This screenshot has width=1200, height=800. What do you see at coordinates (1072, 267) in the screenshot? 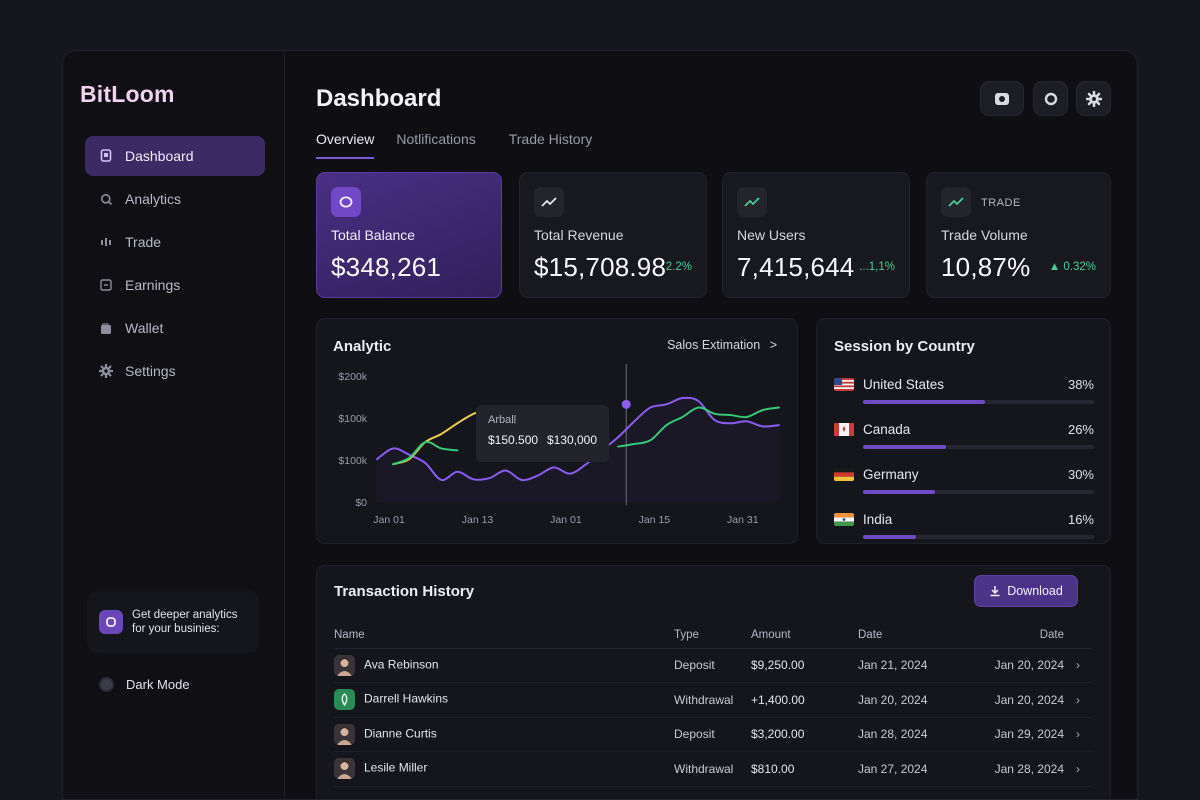
I see `stat-change: ▲ 0.32%` at bounding box center [1072, 267].